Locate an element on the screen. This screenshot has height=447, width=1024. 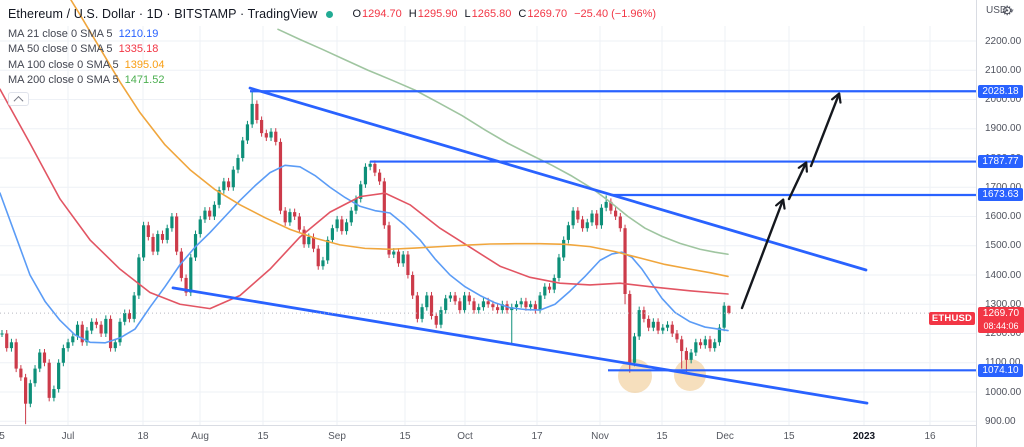
ma-legend-value: 1471.52 is located at coordinates (144, 80).